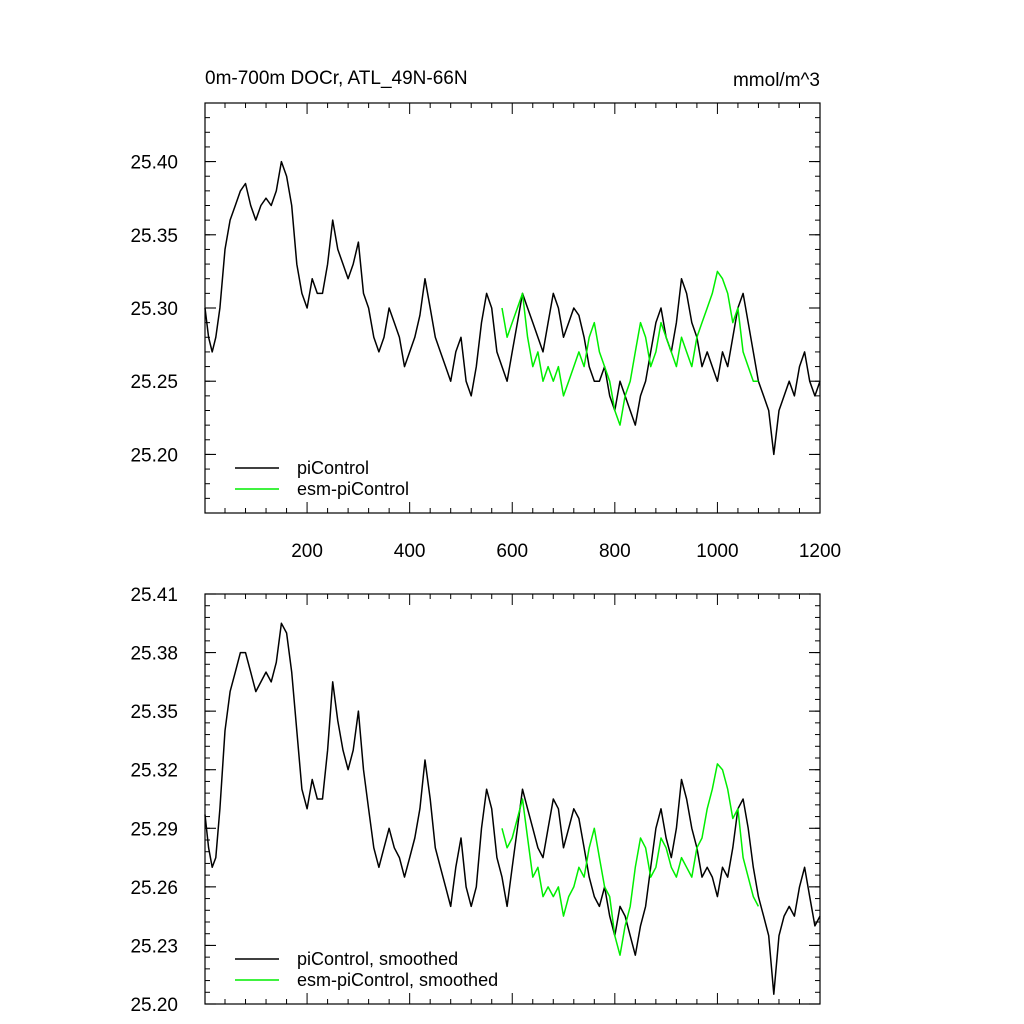  Describe the element at coordinates (154, 946) in the screenshot. I see `y-tick-label: 25.23` at that location.